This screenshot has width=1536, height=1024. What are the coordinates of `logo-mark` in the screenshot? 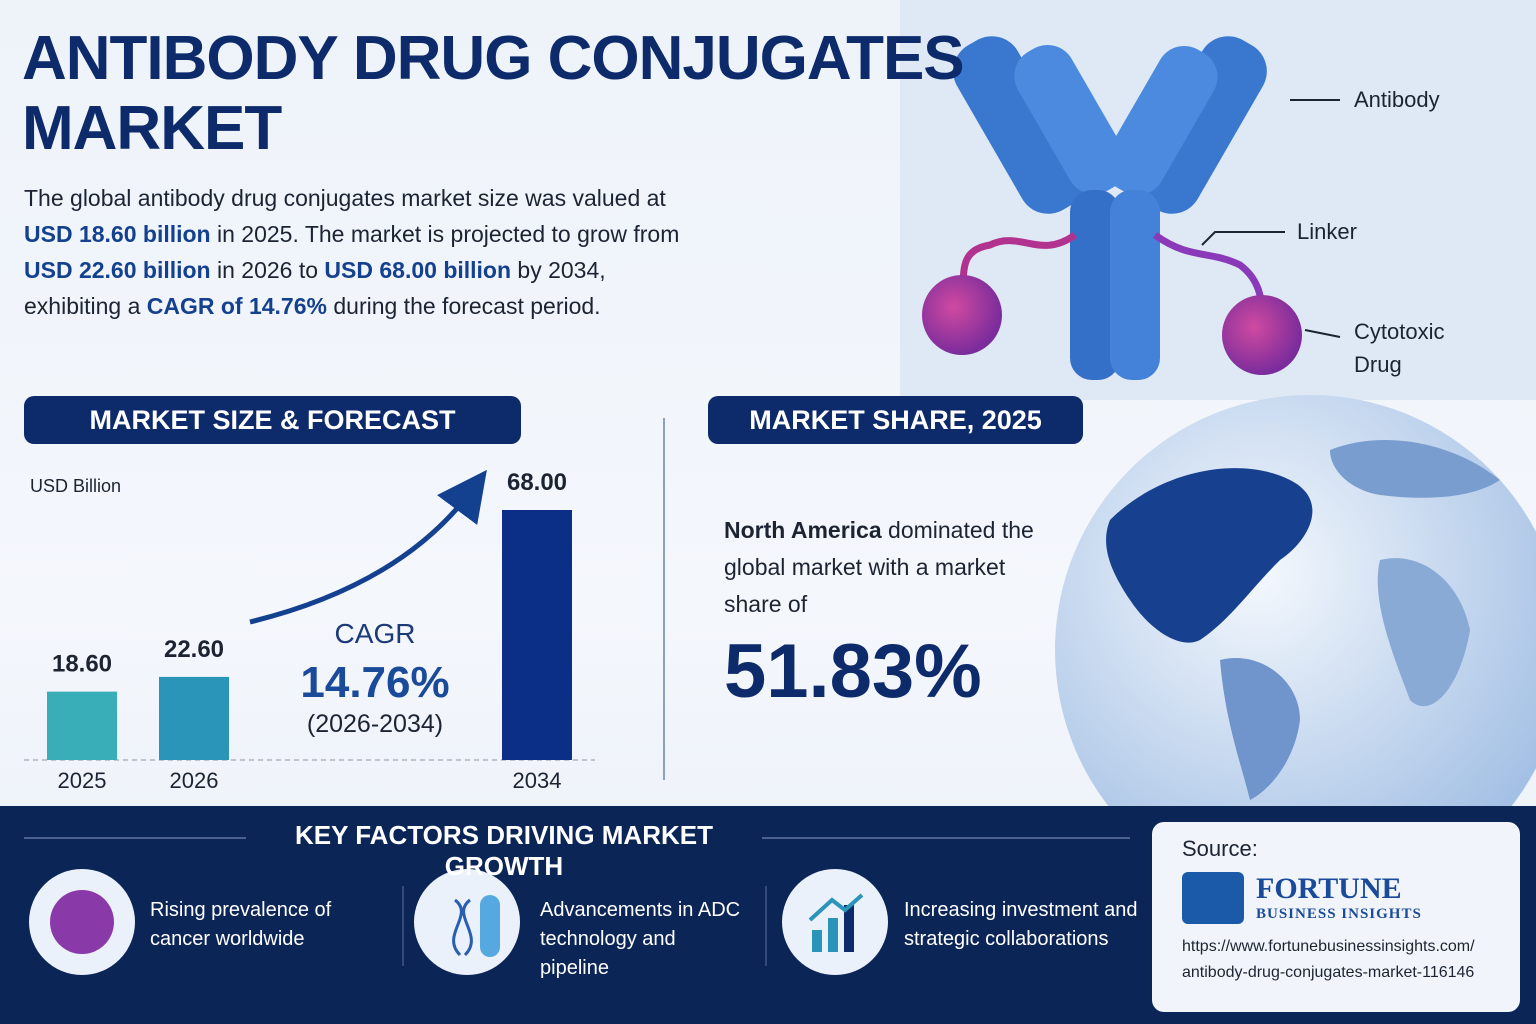 It's located at (1213, 898).